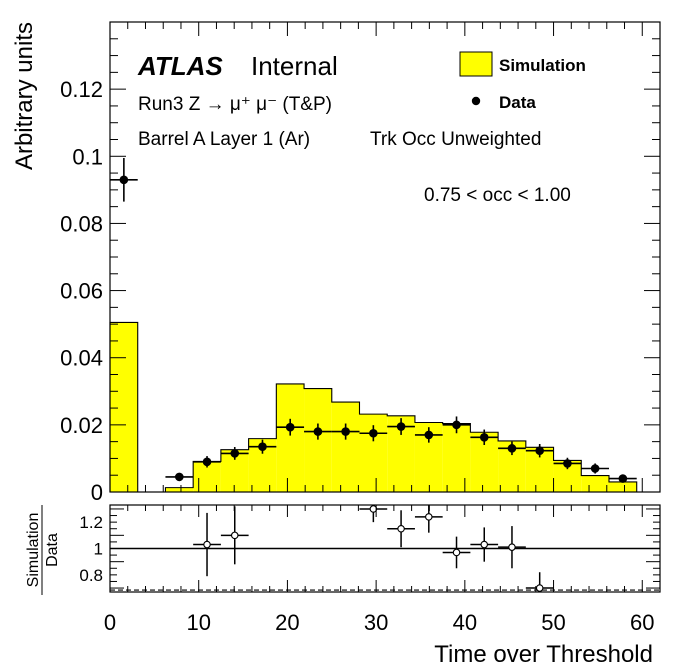 The height and width of the screenshot is (672, 696). I want to click on y-axis-label: Arbitrary units, so click(24, 96).